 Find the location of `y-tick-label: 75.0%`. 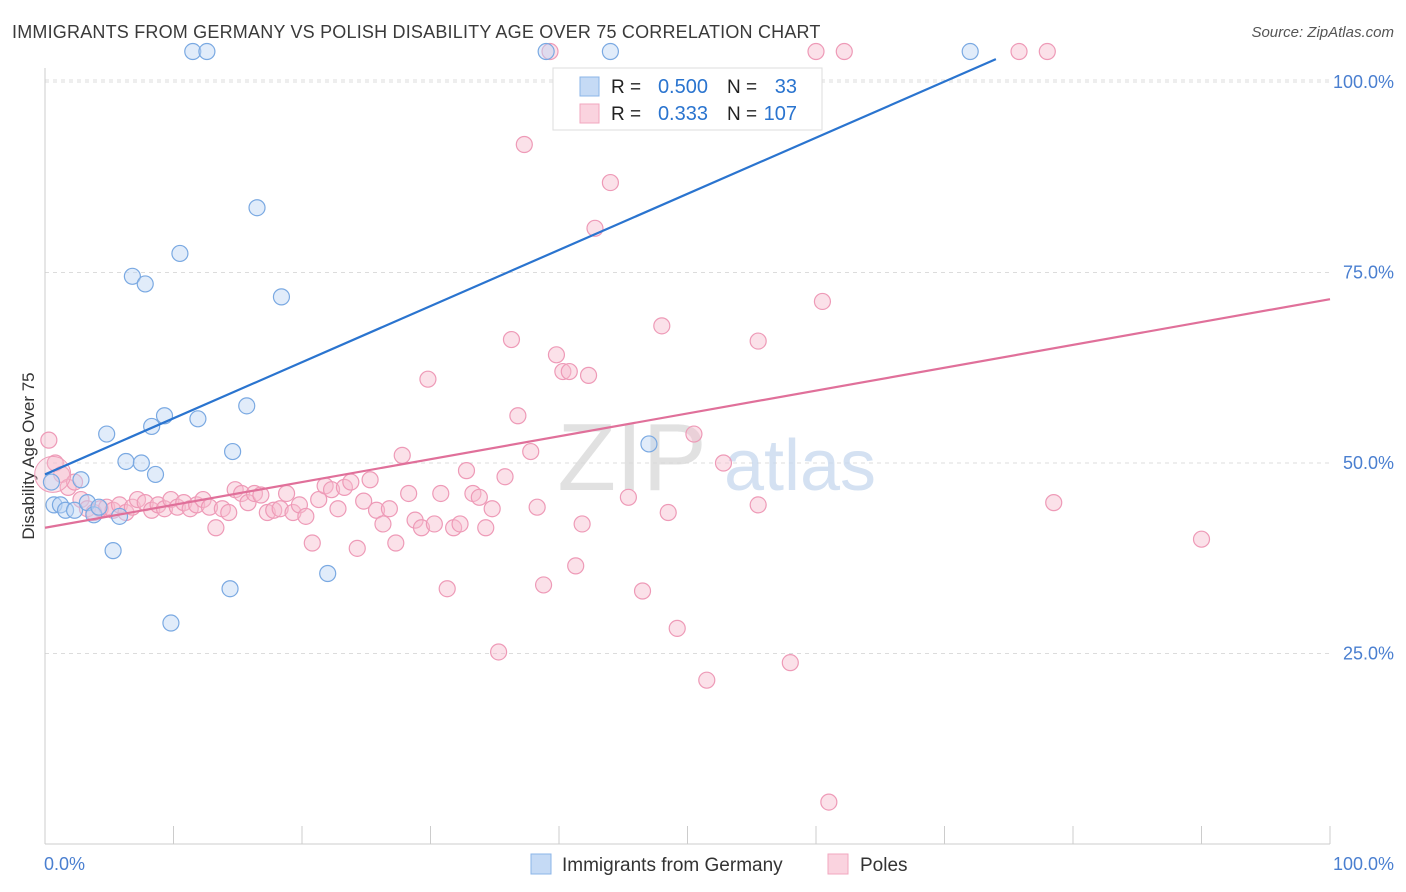

y-tick-label: 75.0% is located at coordinates (1368, 273).